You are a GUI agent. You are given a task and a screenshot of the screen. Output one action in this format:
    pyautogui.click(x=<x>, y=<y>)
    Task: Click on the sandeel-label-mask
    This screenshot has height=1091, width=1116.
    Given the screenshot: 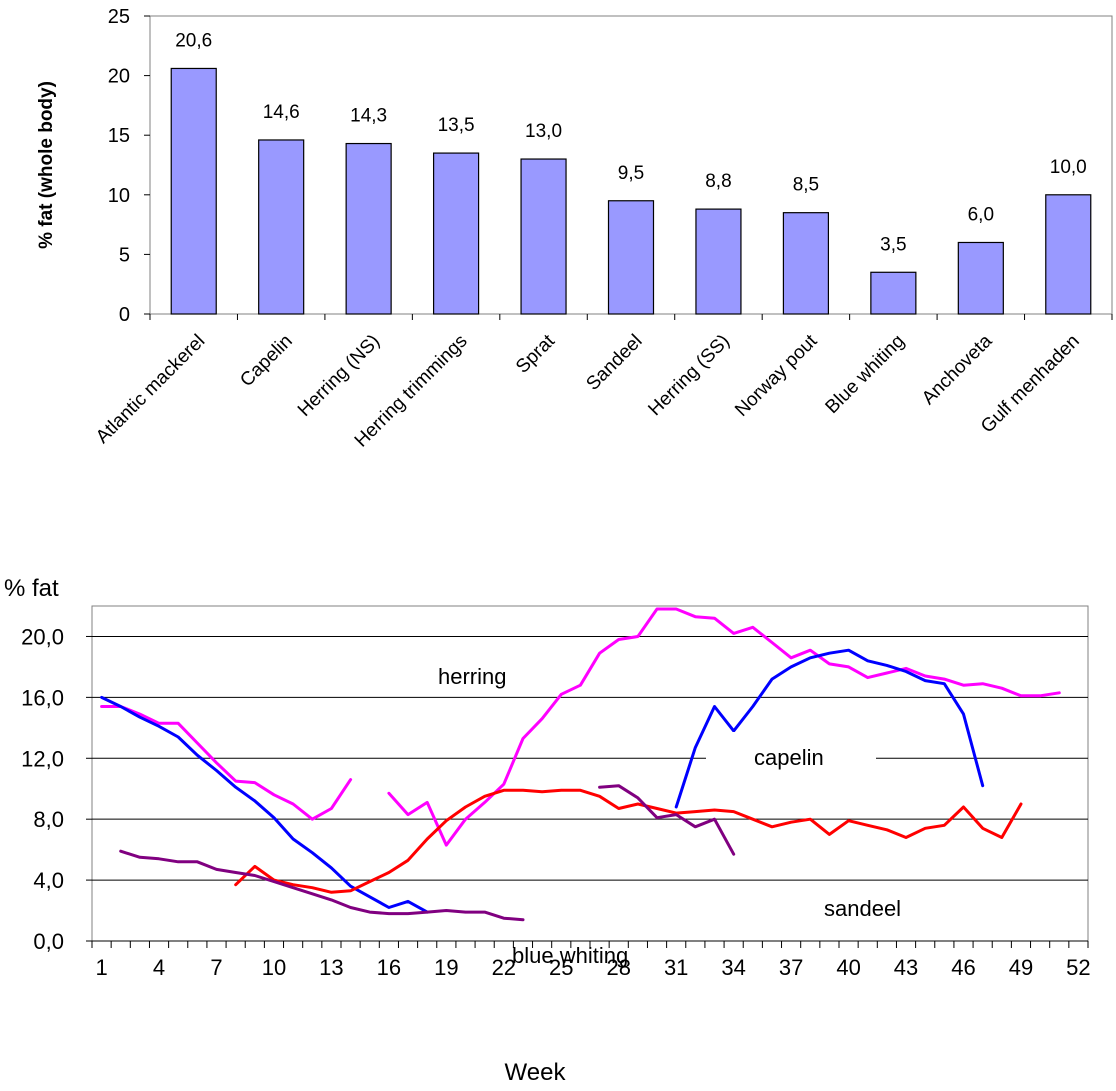 What is the action you would take?
    pyautogui.click(x=873, y=905)
    